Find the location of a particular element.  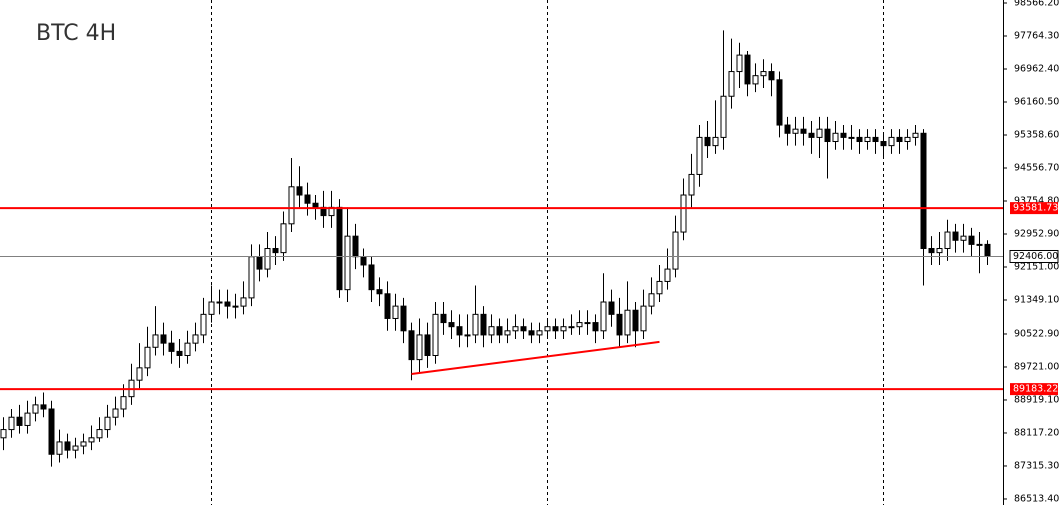

y-tick-label: 90522.90 is located at coordinates (1036, 333).